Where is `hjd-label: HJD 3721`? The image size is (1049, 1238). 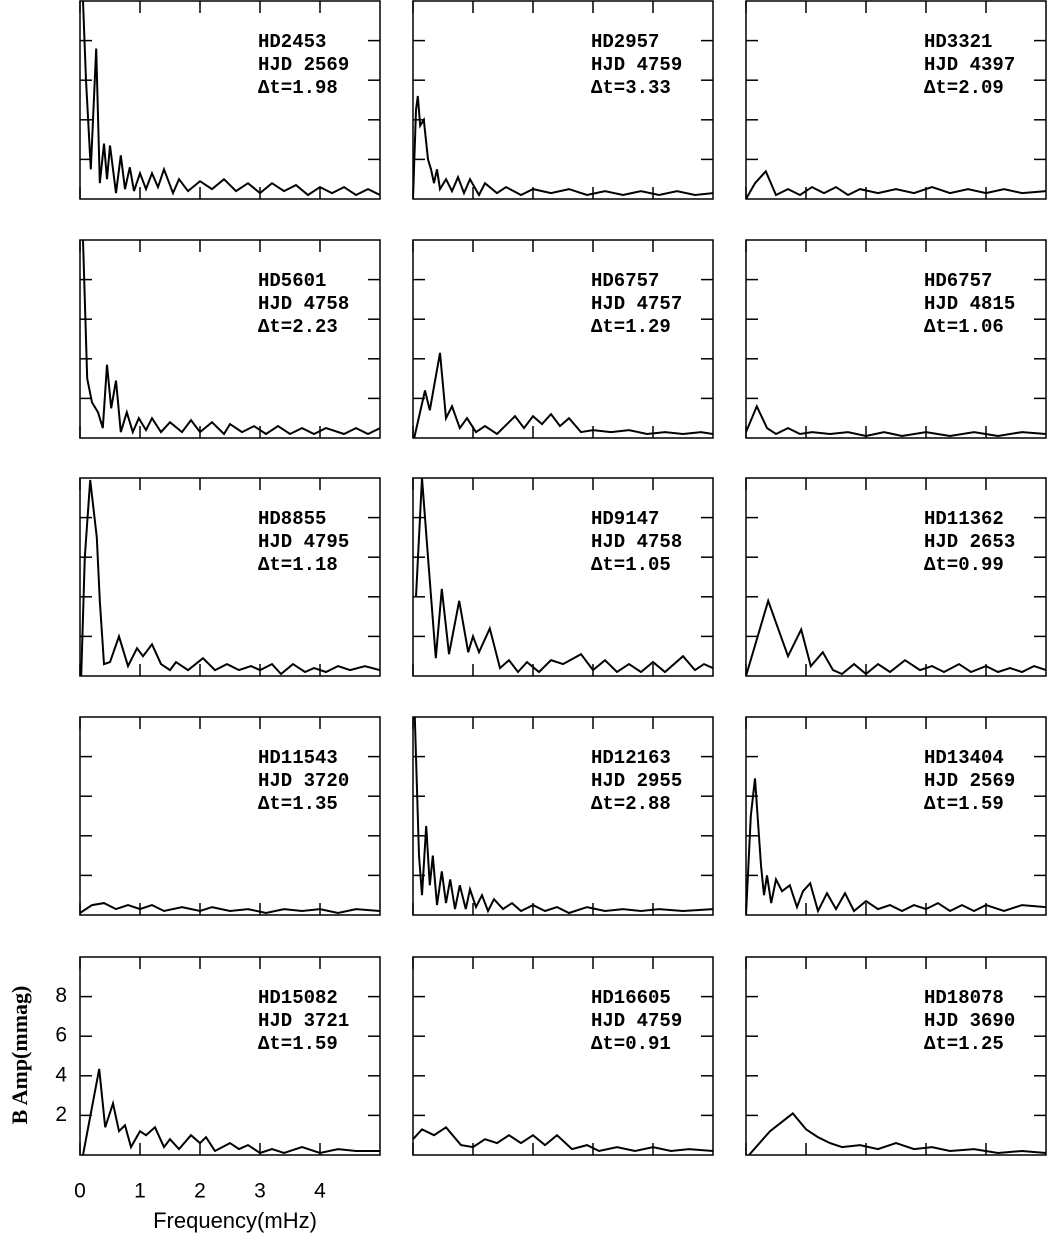 hjd-label: HJD 3721 is located at coordinates (303, 1021).